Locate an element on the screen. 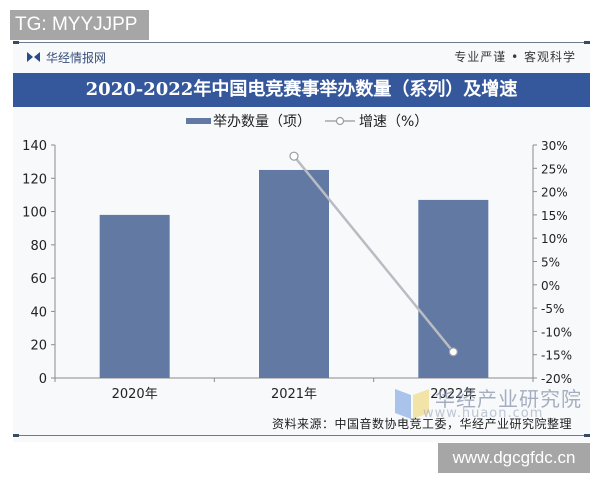  legend-line-label: 增速（%） is located at coordinates (393, 122).